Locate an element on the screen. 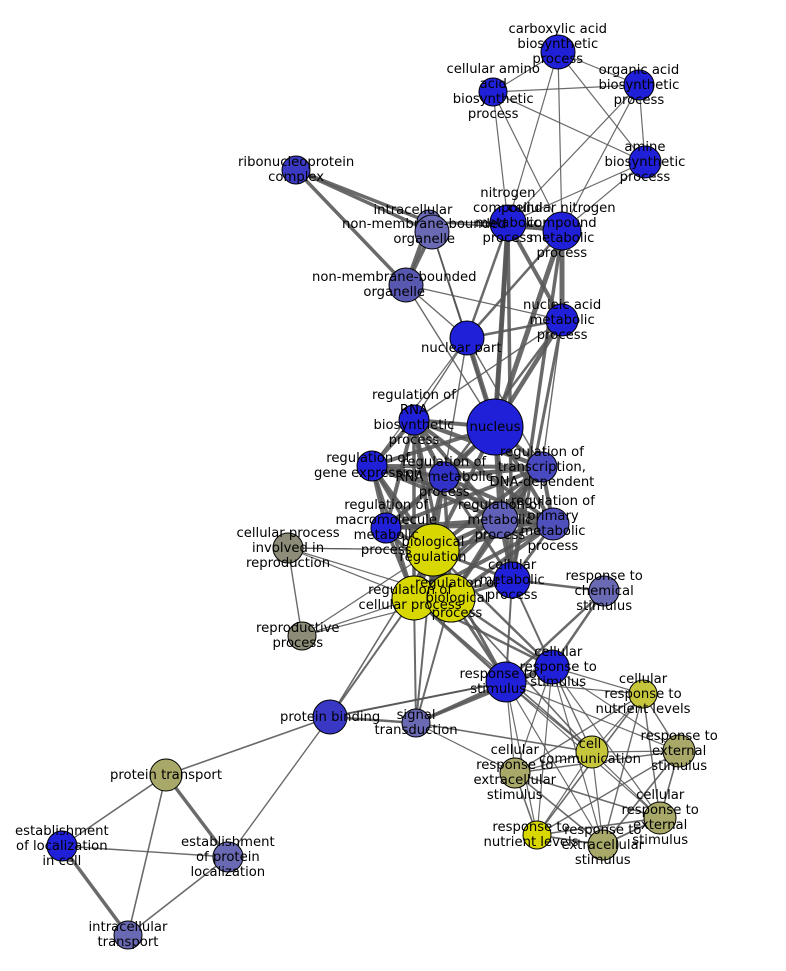  graph-node-intracellular-transport is located at coordinates (128, 935).